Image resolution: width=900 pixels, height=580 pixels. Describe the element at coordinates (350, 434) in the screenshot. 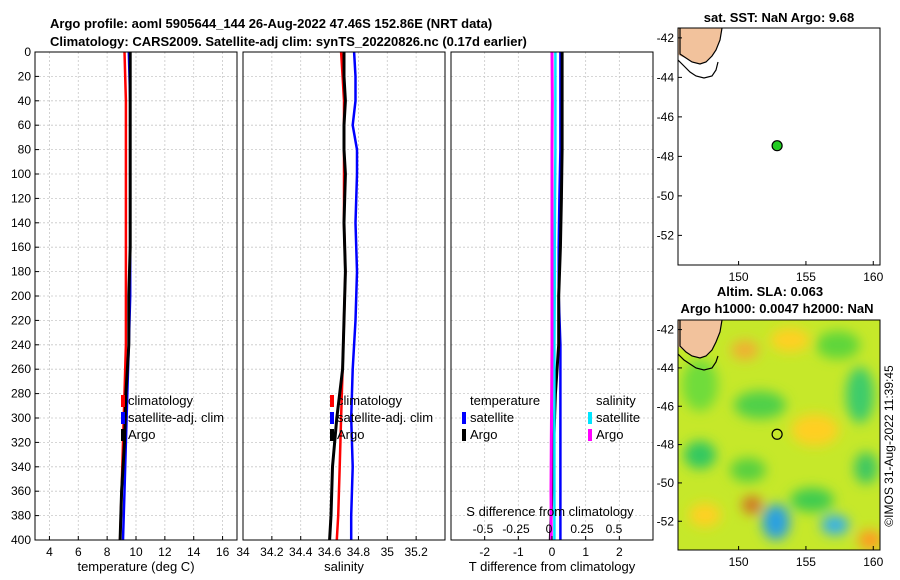

I see `legend-label-argo: Argo` at that location.